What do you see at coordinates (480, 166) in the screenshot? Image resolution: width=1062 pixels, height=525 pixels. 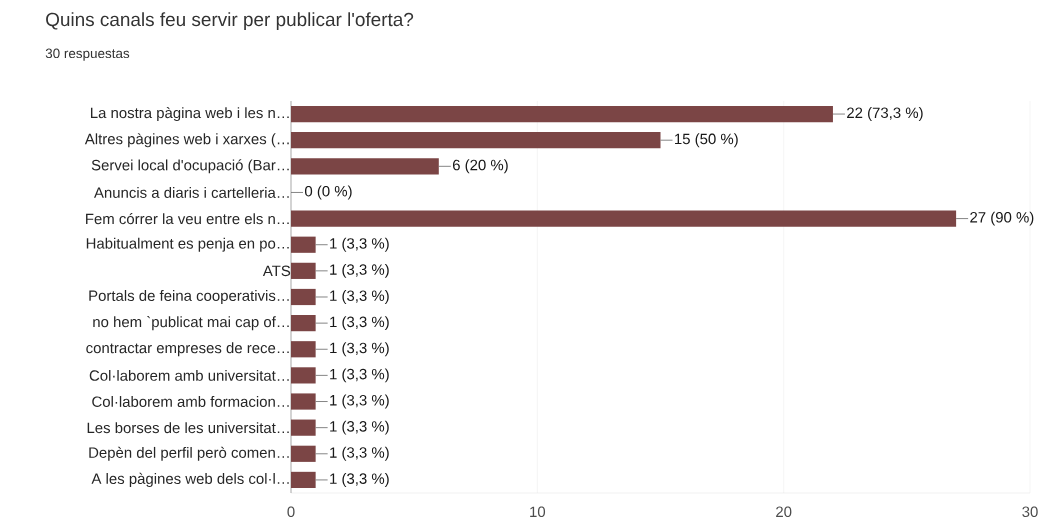 I see `data-label: 6 (20 %)` at bounding box center [480, 166].